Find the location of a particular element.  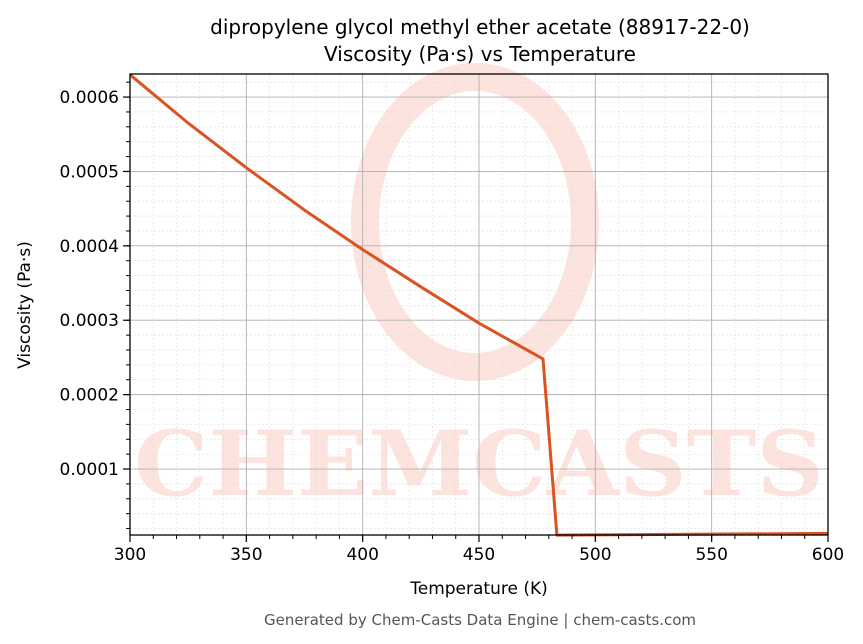

x-tick-label: 600 is located at coordinates (828, 555).